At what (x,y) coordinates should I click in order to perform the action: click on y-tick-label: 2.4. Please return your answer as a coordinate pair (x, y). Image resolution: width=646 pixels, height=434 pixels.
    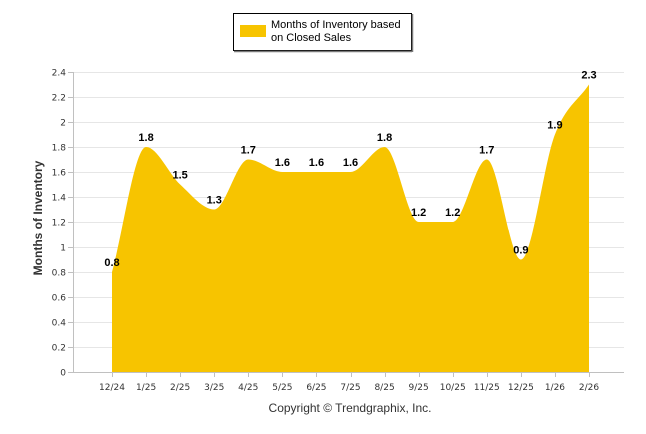
    Looking at the image, I should click on (59, 74).